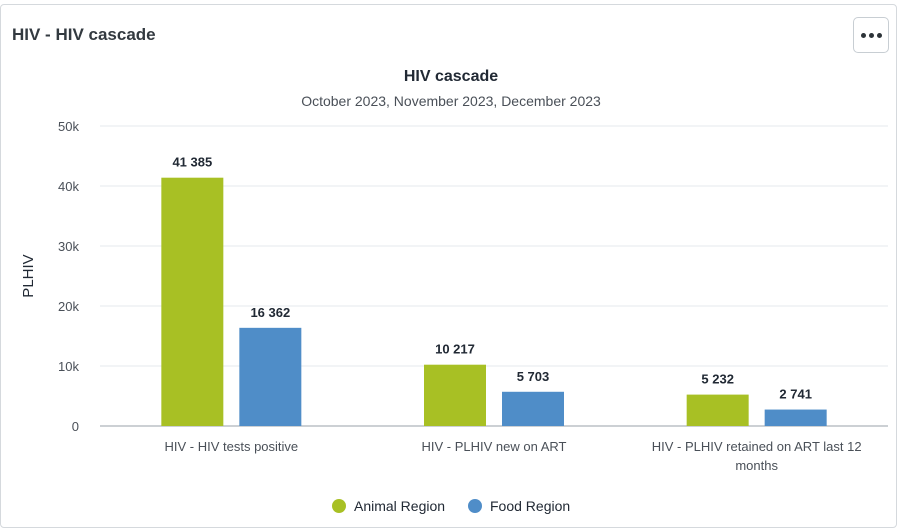 The image size is (899, 530). Describe the element at coordinates (68, 186) in the screenshot. I see `y-tick-label: 40k` at that location.